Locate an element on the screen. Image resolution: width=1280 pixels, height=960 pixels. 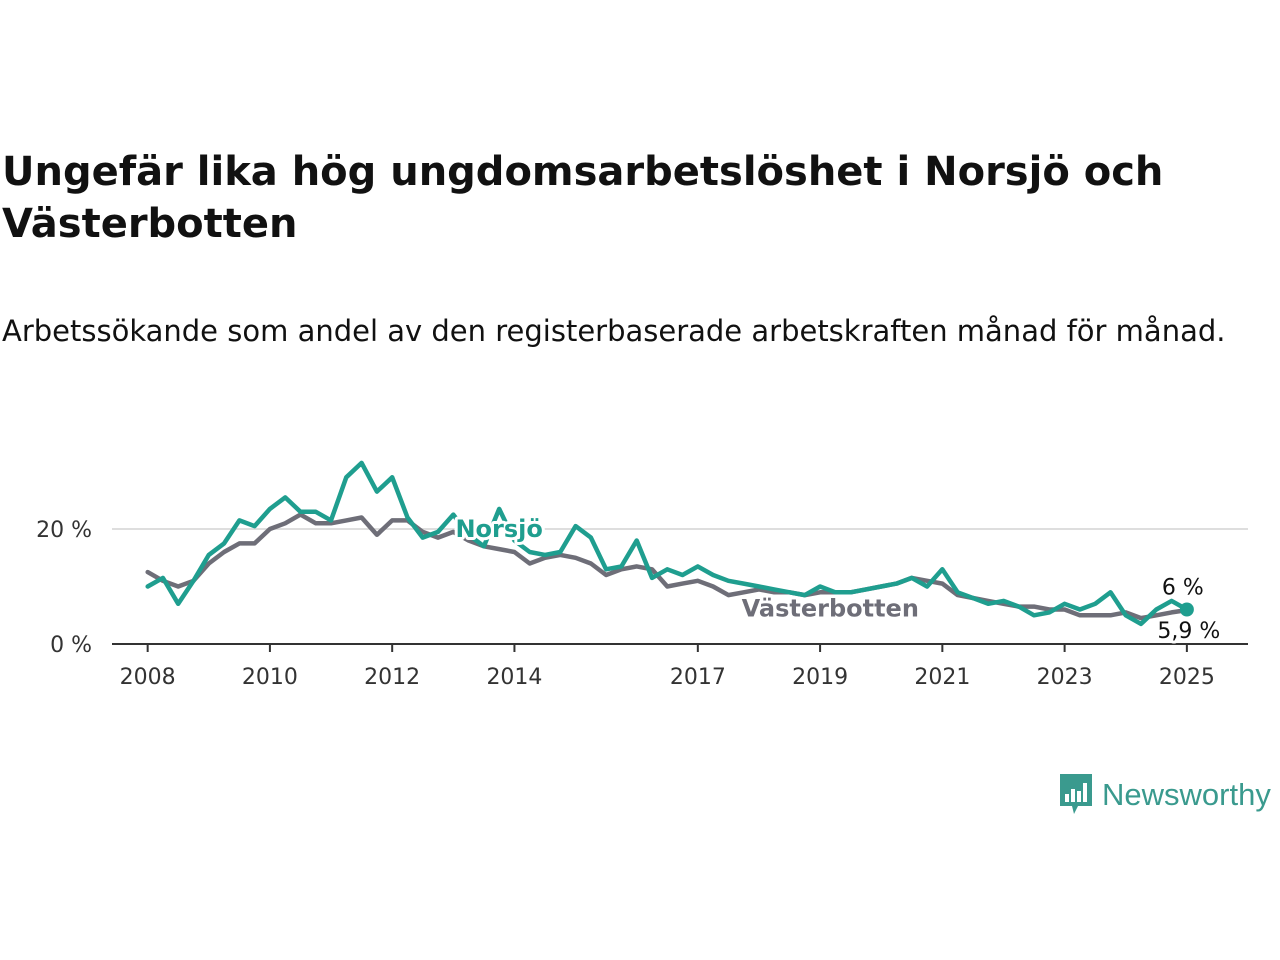
series-label-norsjo: Norsjö is located at coordinates (498, 529).